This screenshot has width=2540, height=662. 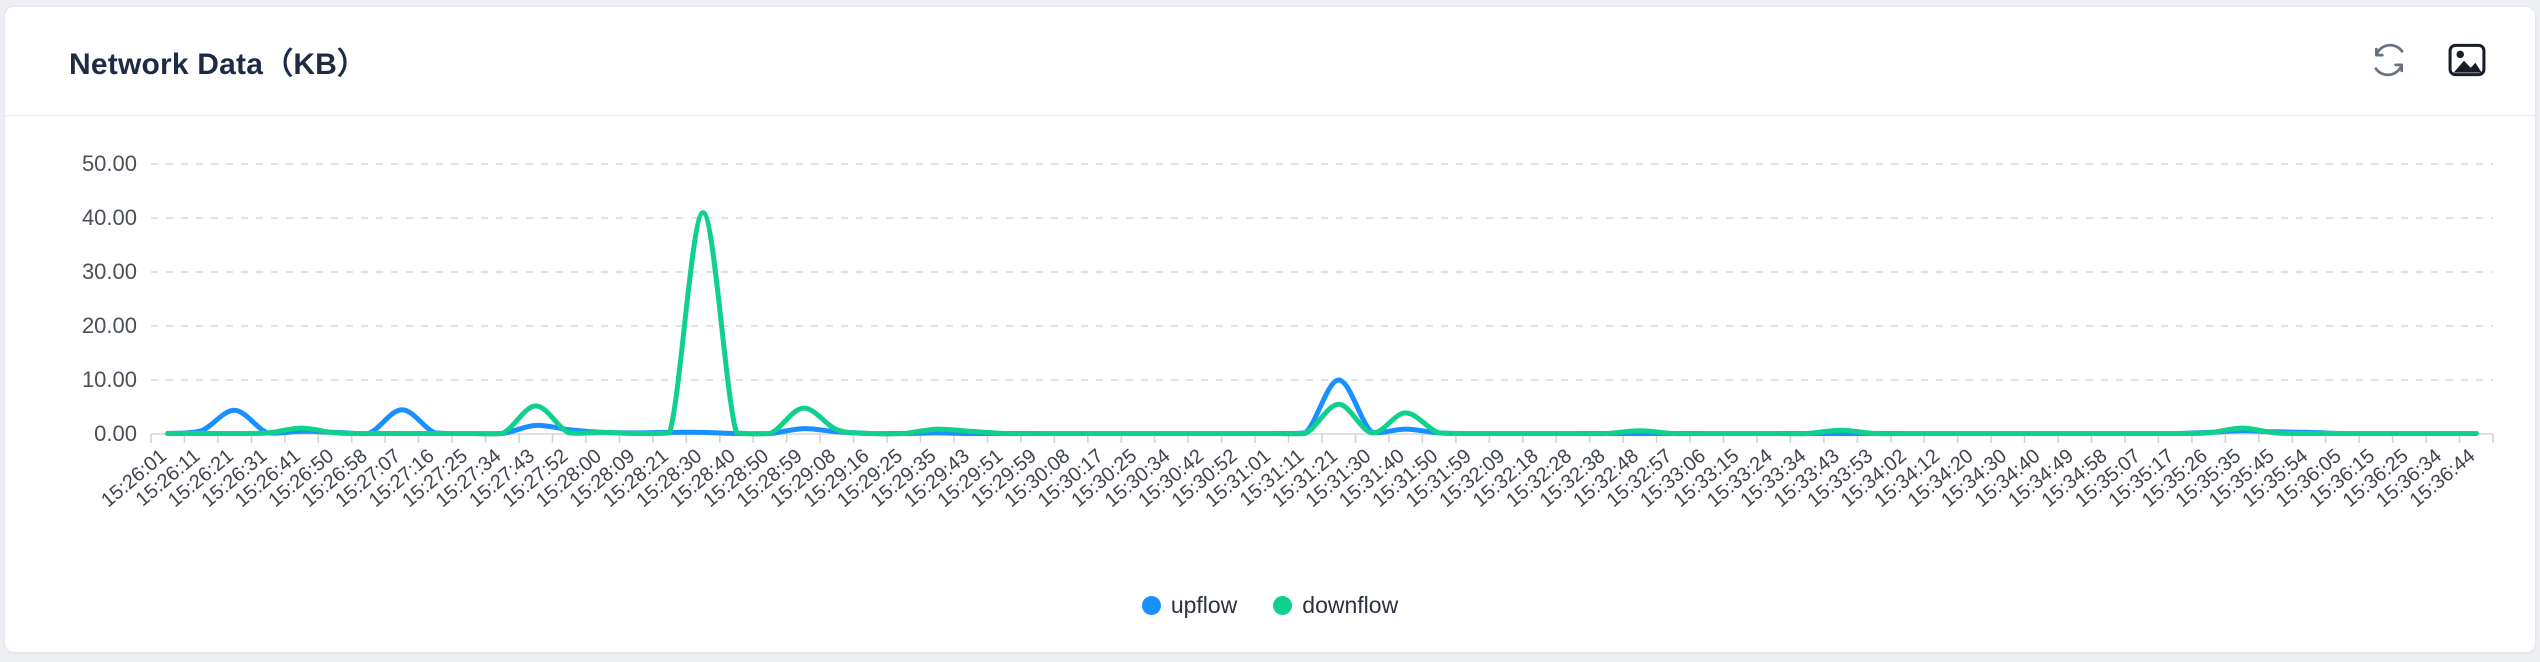 I want to click on save-image-button, so click(x=2467, y=61).